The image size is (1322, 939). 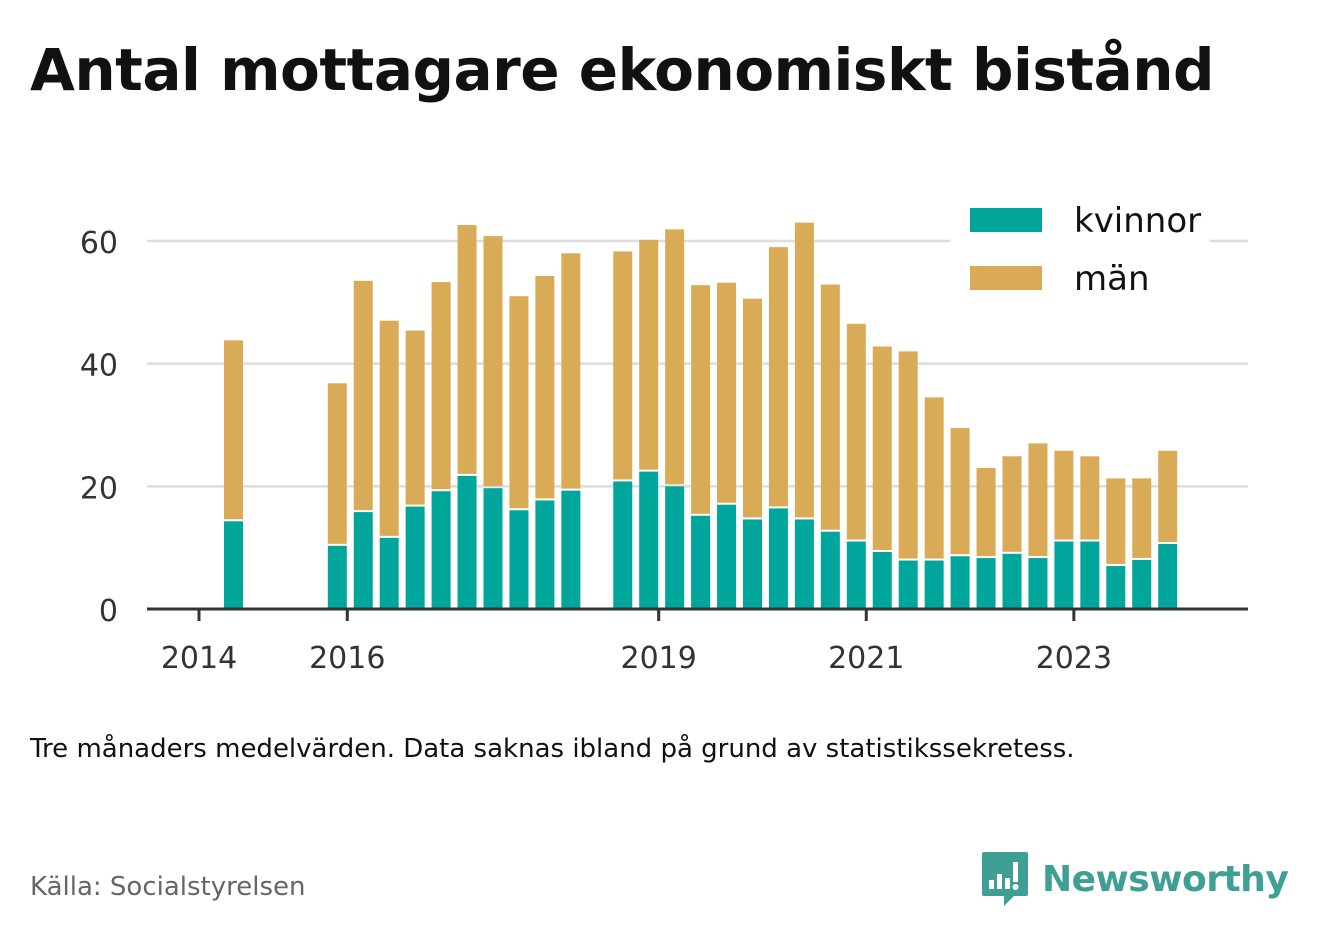 I want to click on x-tick-label: 2016, so click(x=347, y=658).